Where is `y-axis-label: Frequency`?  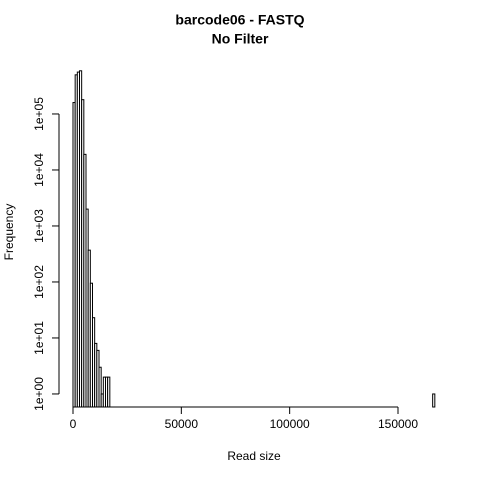
y-axis-label: Frequency is located at coordinates (9, 232).